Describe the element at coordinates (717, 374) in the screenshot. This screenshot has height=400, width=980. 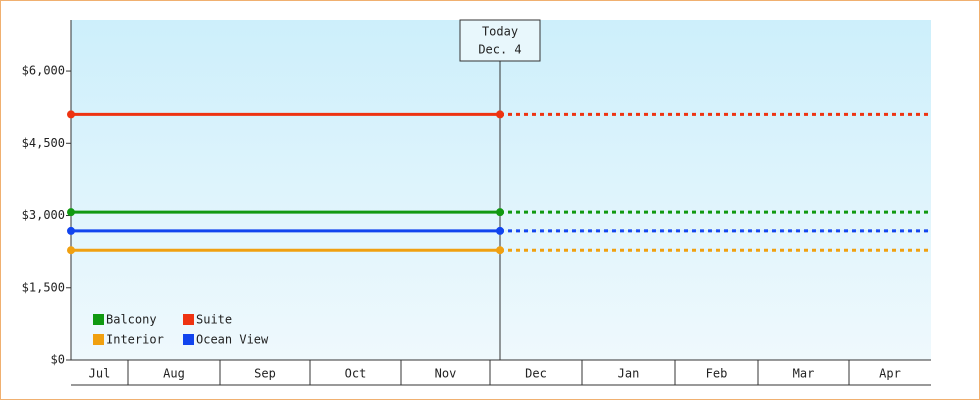
I see `x-tick-label: Feb` at that location.